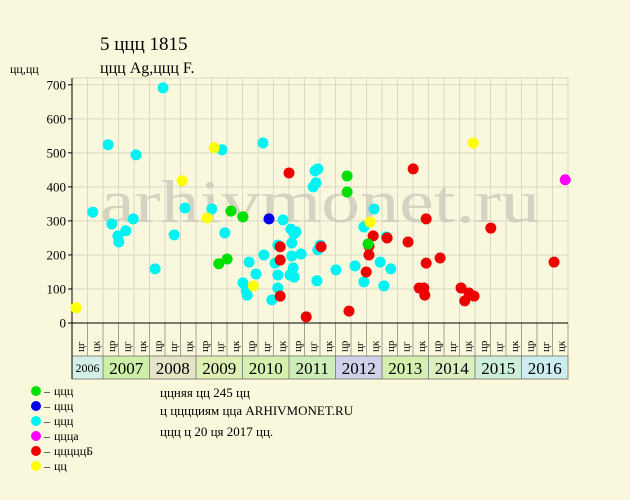 The height and width of the screenshot is (500, 630). Describe the element at coordinates (57, 152) in the screenshot. I see `y-tick-label: 500` at that location.